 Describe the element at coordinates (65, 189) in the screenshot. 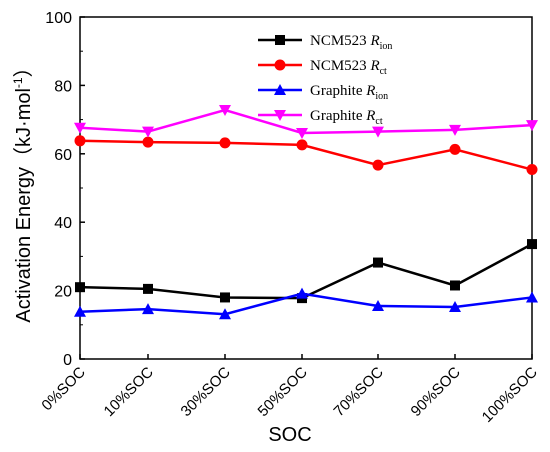

I see `y-axis: 0 20 40 60 80 100` at that location.